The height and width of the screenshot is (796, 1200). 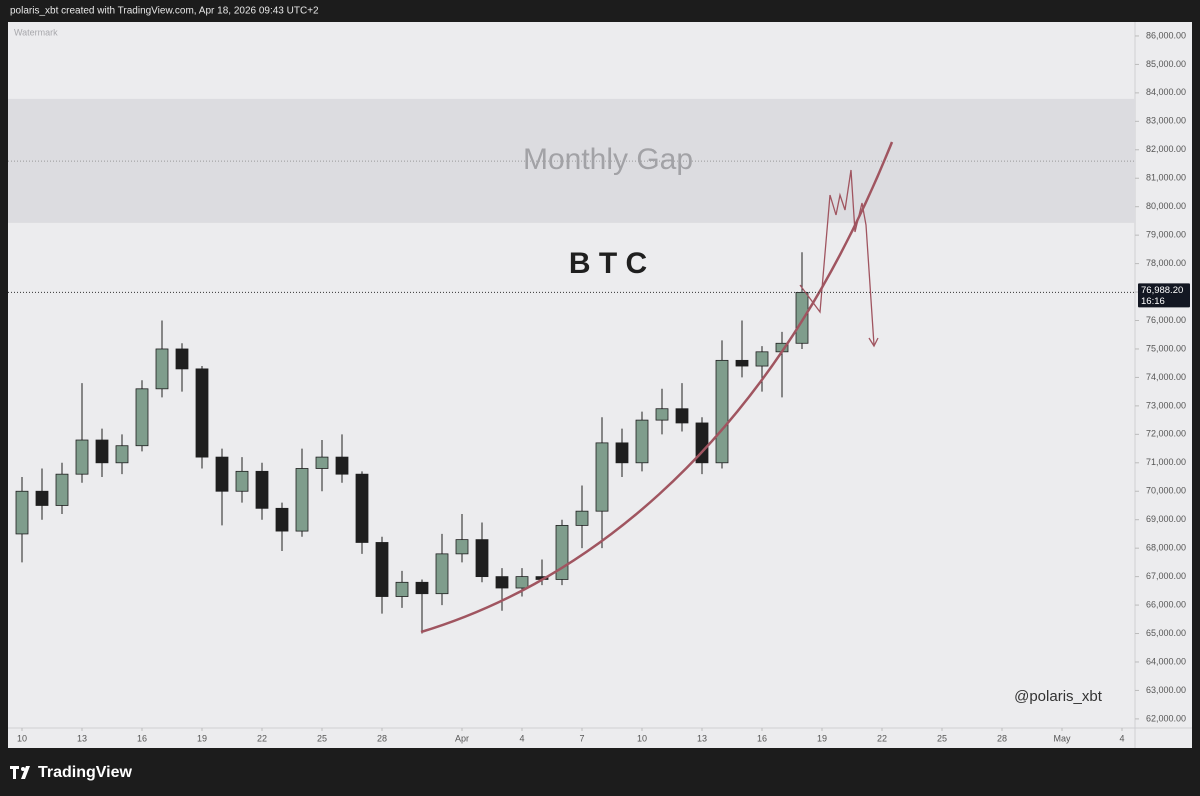 I want to click on y-tick-label: 80,000.00, so click(x=1166, y=206).